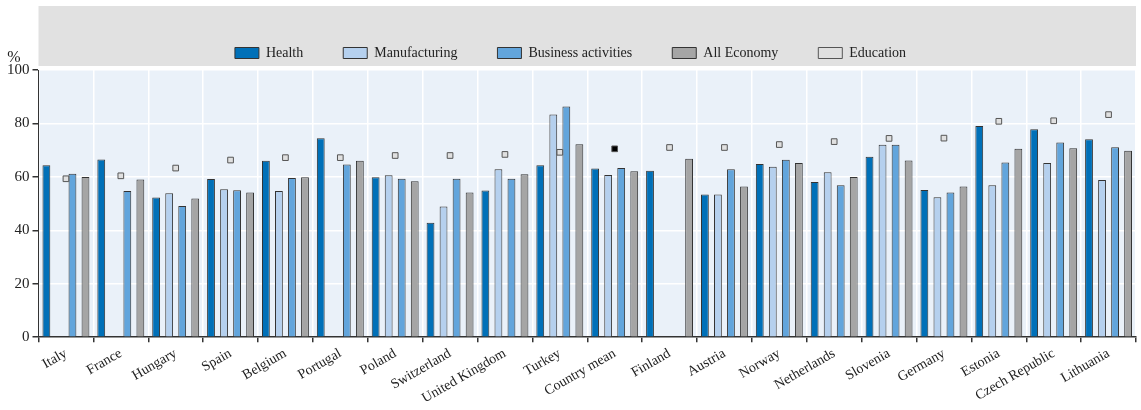  Describe the element at coordinates (741, 52) in the screenshot. I see `legend-label: All Economy` at that location.